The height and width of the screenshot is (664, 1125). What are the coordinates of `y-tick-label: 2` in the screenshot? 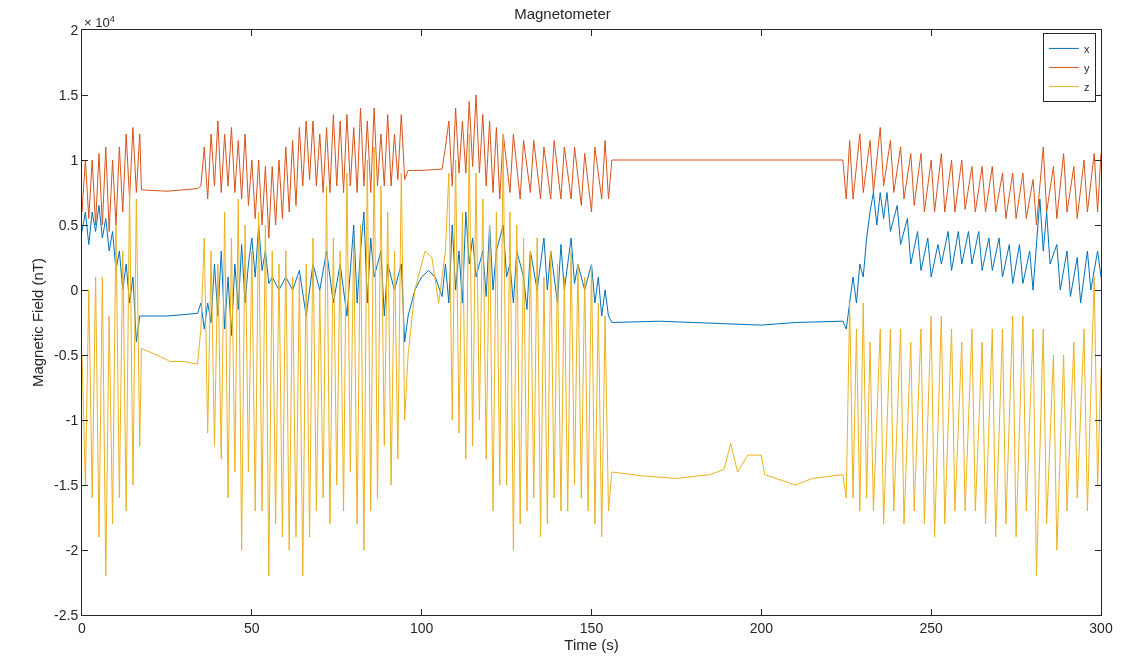 It's located at (74, 29).